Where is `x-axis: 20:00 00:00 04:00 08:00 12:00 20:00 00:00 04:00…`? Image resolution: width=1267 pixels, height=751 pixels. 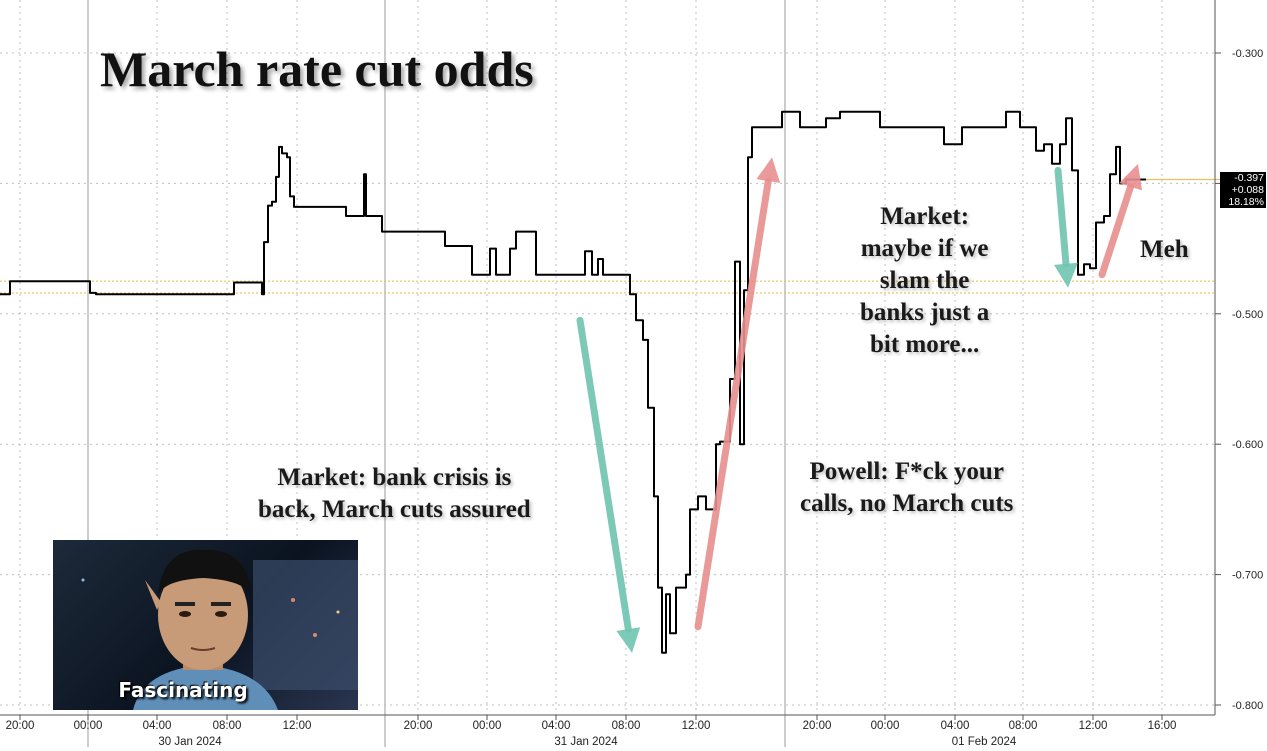
x-axis: 20:00 00:00 04:00 08:00 12:00 20:00 00:00 04:00… is located at coordinates (607, 731).